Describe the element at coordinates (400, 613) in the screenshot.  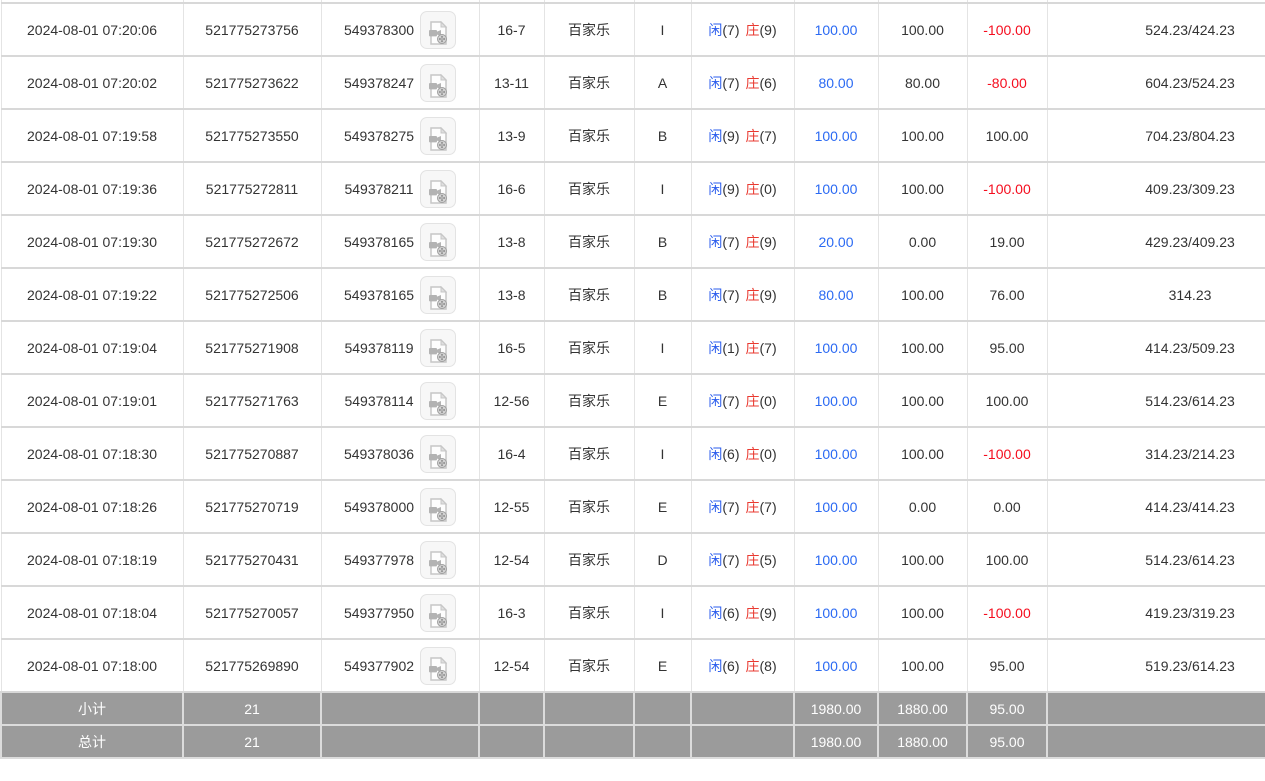
I see `round-cell: 549377950` at that location.